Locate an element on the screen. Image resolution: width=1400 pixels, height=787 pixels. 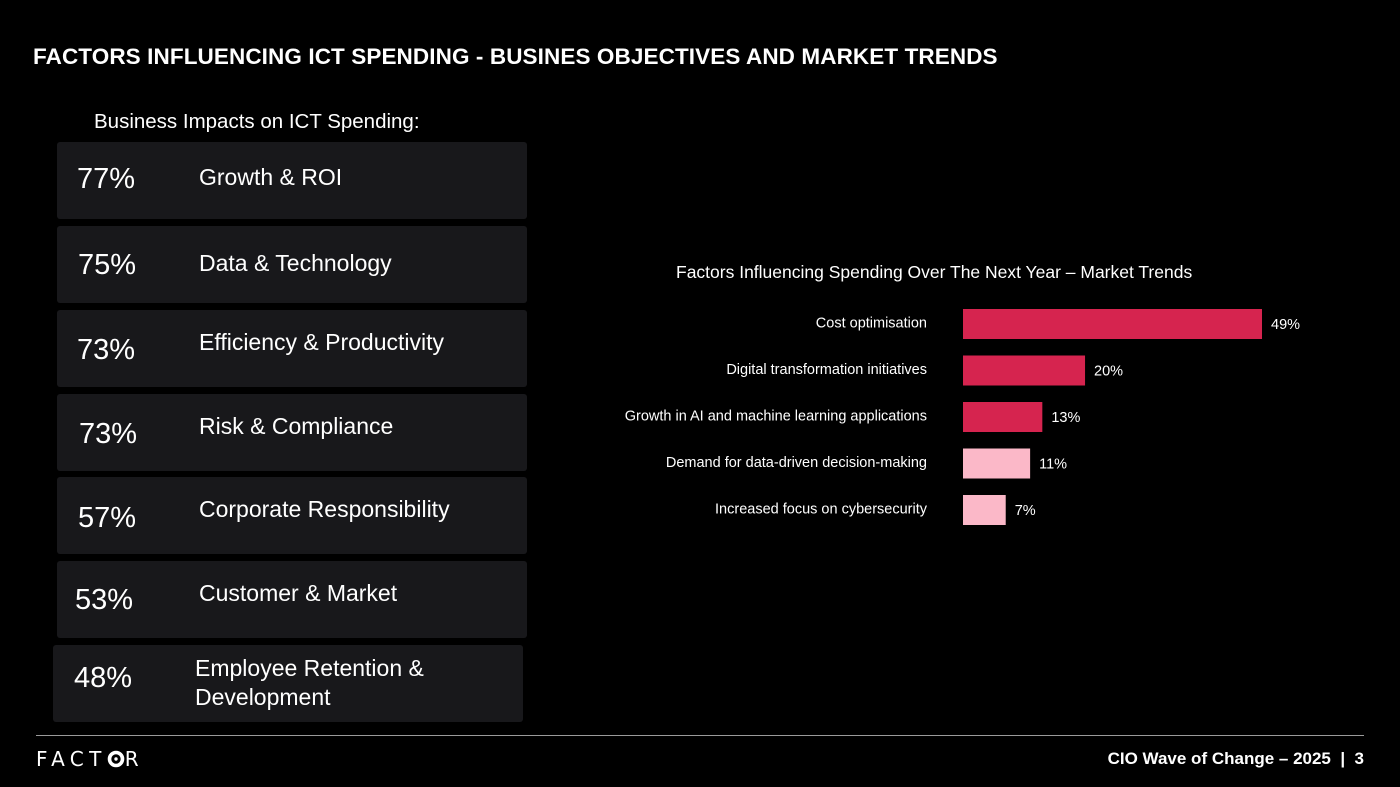
category-label: Digital transformation initiatives is located at coordinates (826, 370).